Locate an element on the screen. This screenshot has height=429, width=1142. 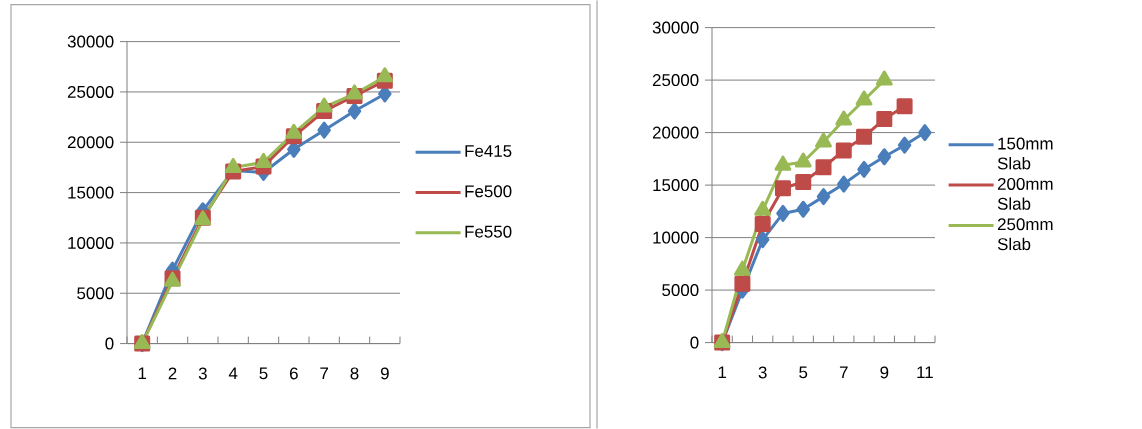
legend-label: 150mm Slab is located at coordinates (1025, 153).